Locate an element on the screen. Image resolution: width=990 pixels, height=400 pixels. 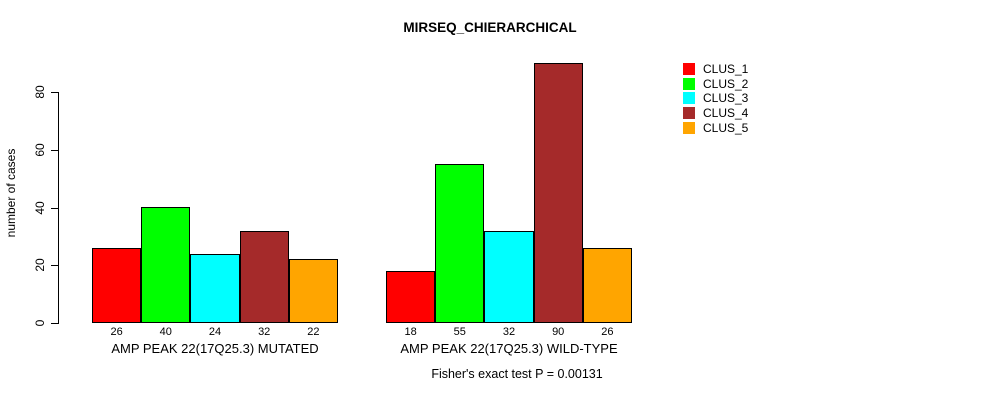
group-label: AMP PEAK 22(17Q25.3) MUTATED is located at coordinates (215, 348).